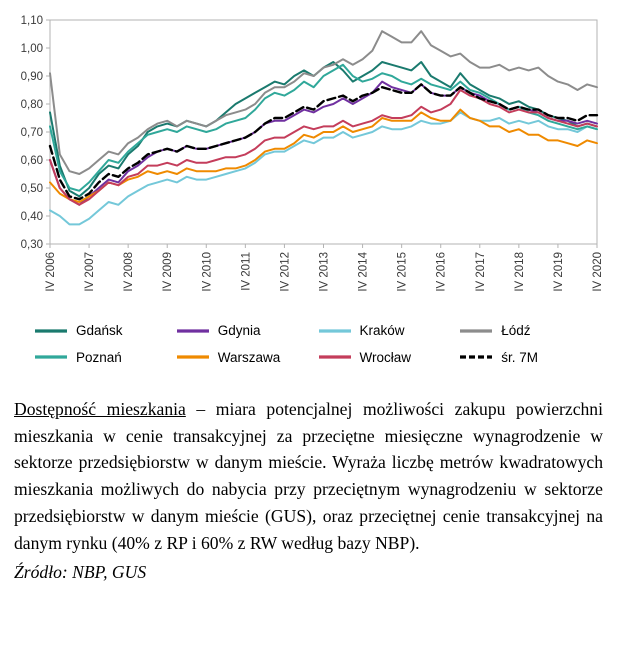 The width and height of the screenshot is (617, 662). Describe the element at coordinates (90, 272) in the screenshot. I see `svg-text: IV 2007` at that location.